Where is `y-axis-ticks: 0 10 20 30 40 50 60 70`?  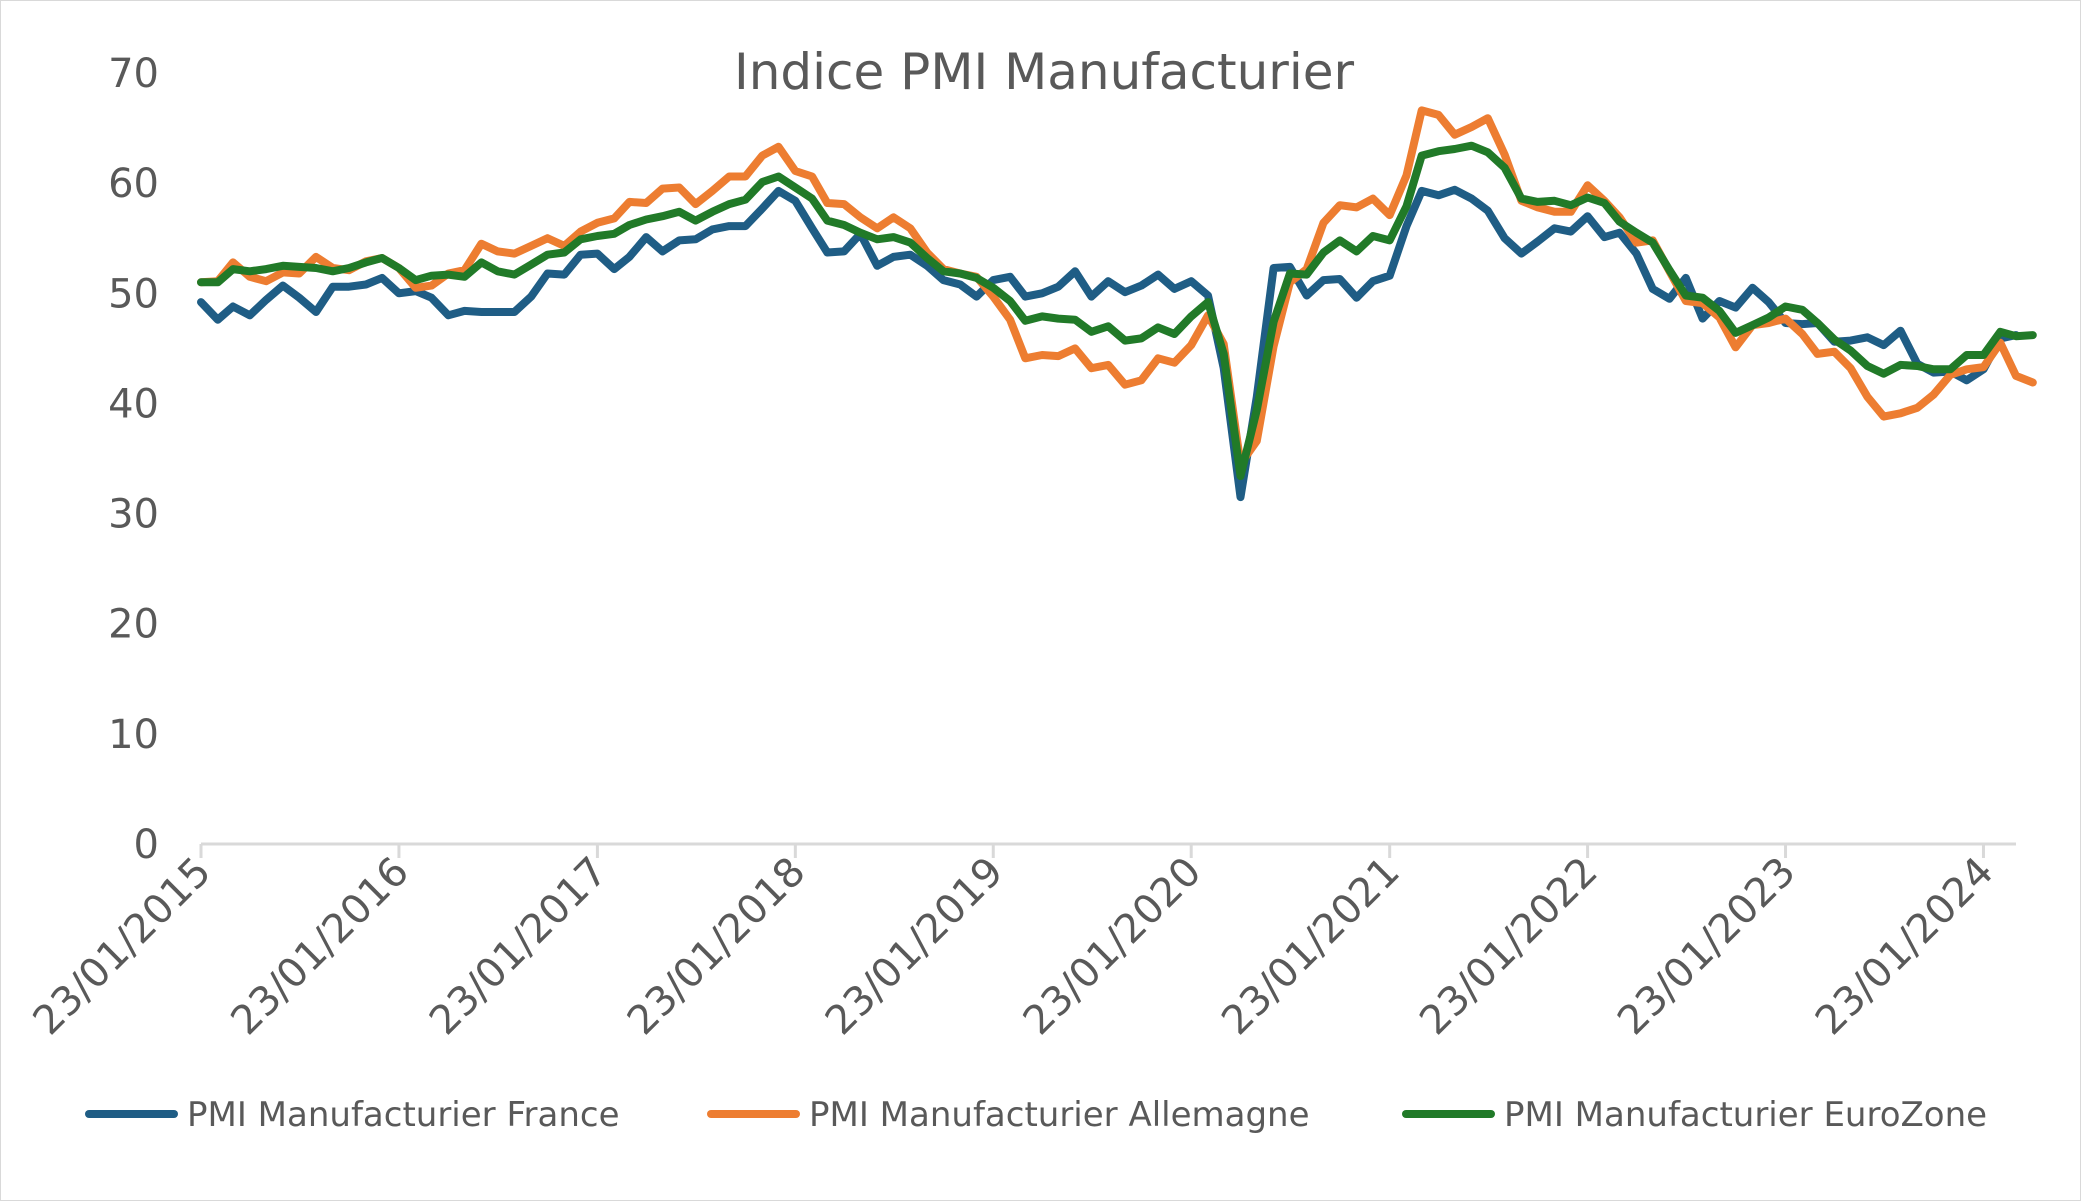
y-axis-ticks: 0 10 20 30 40 50 60 70 is located at coordinates (133, 459).